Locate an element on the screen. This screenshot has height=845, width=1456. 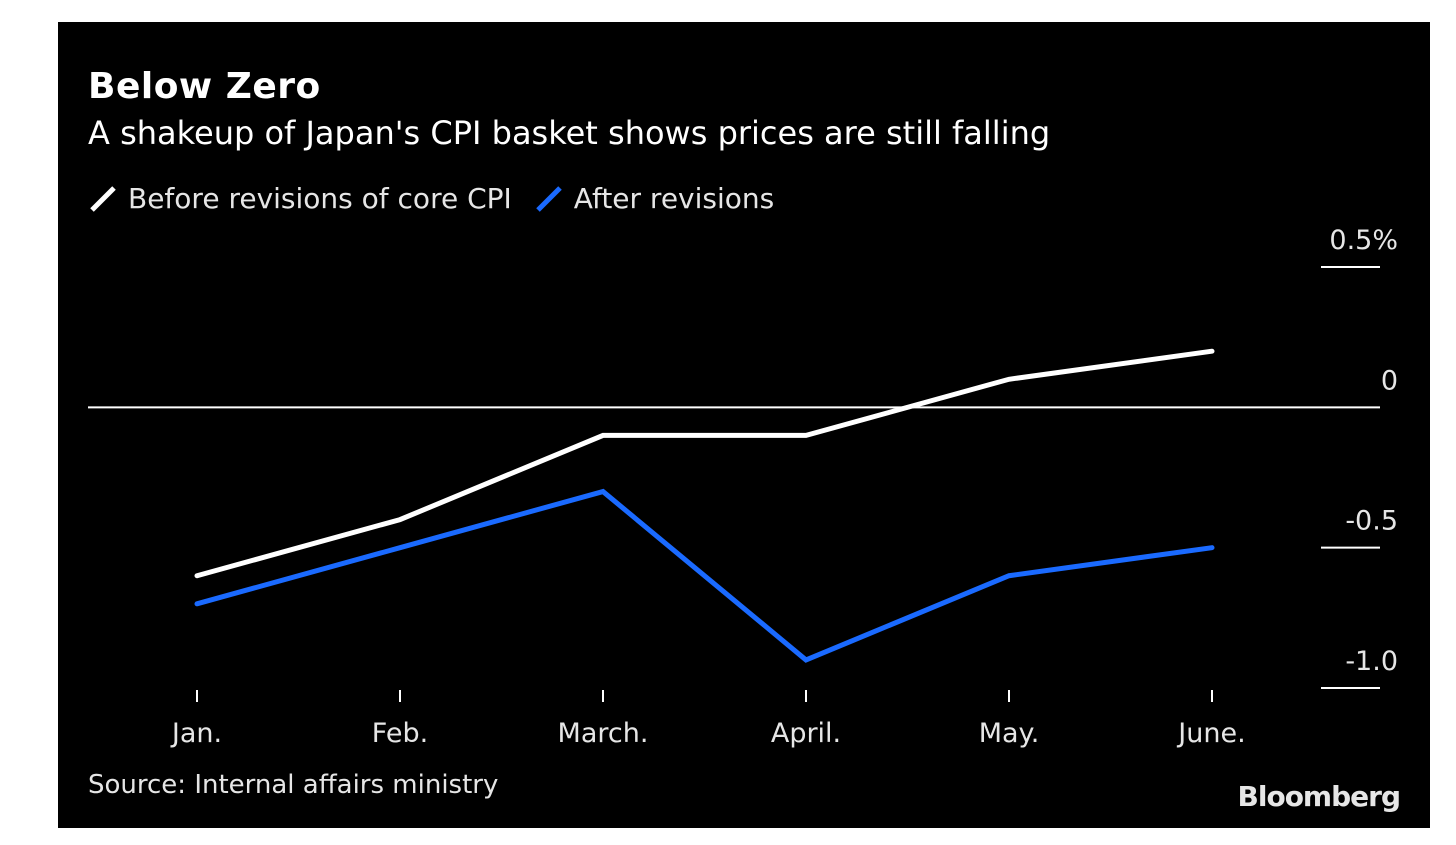
y-tick-label: -0.5 is located at coordinates (1371, 521).